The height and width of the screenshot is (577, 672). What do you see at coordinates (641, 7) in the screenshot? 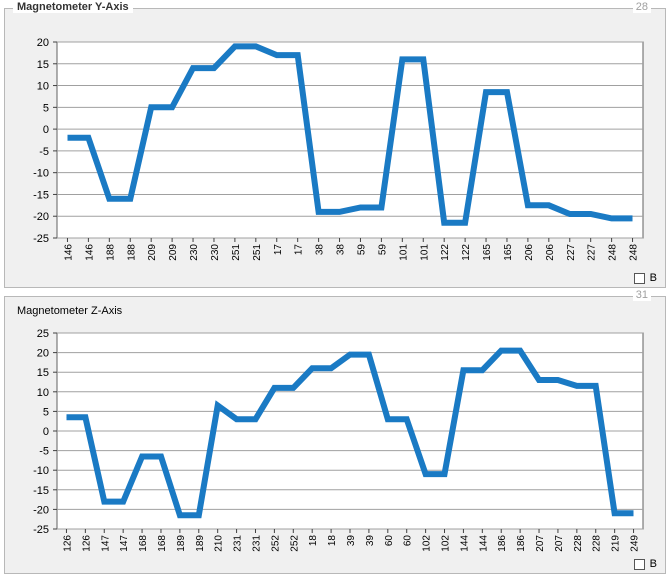
I see `panel-number: 28` at bounding box center [641, 7].